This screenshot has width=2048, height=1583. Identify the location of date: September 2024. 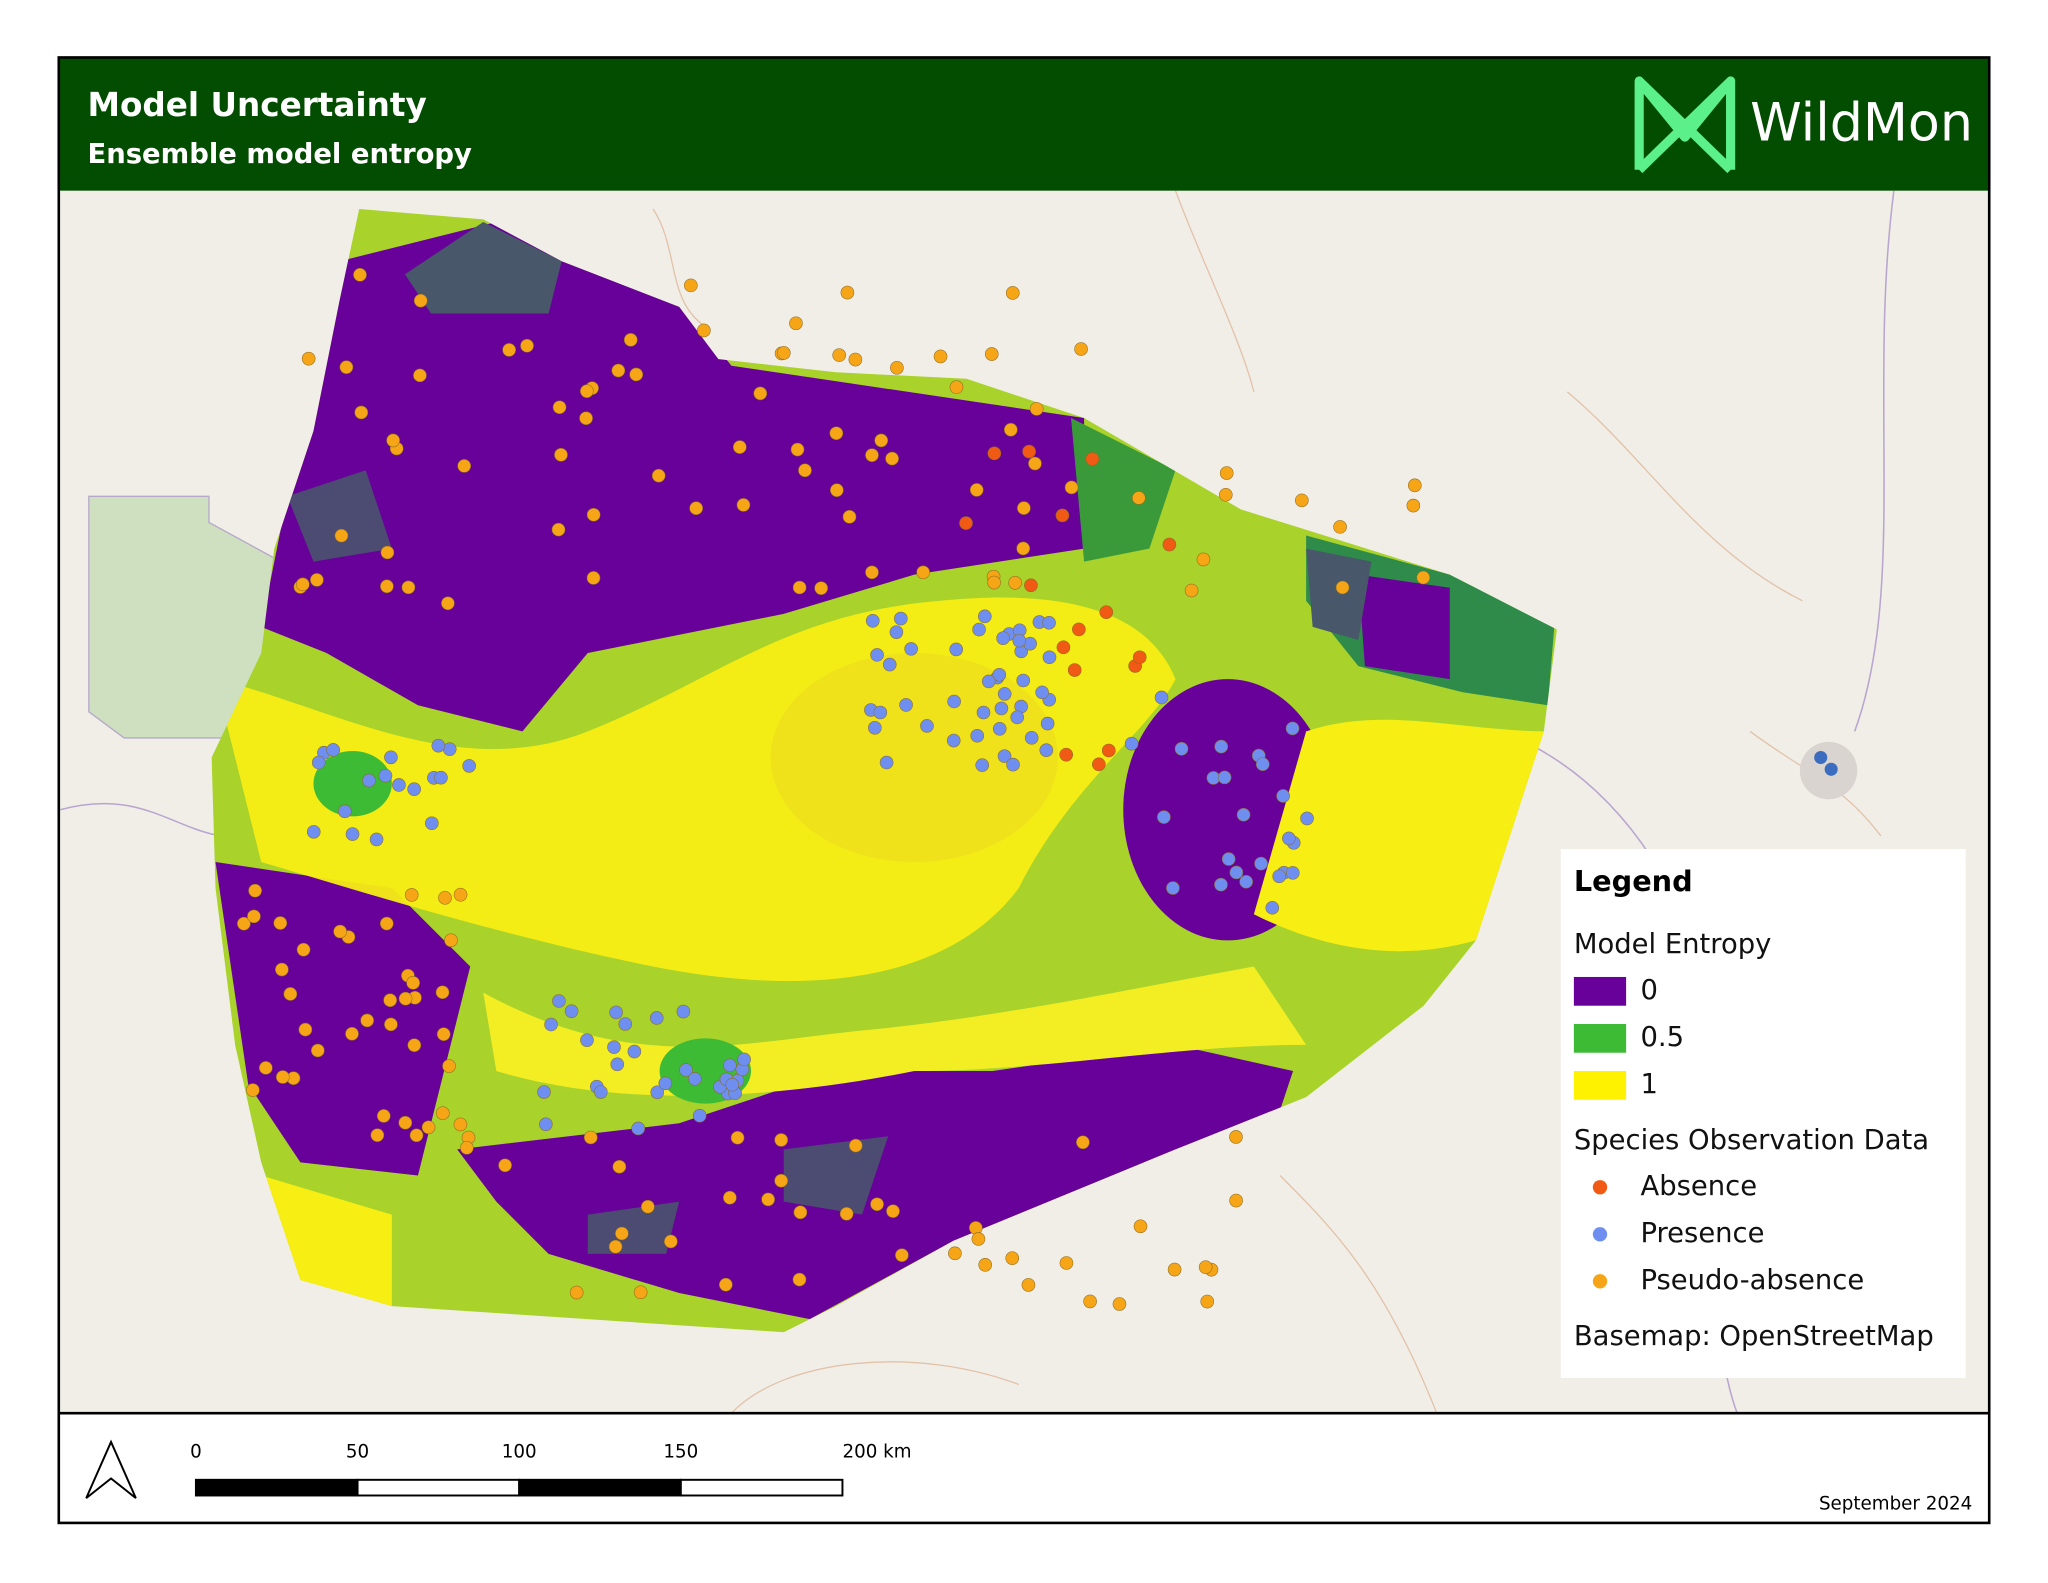
(1895, 1504).